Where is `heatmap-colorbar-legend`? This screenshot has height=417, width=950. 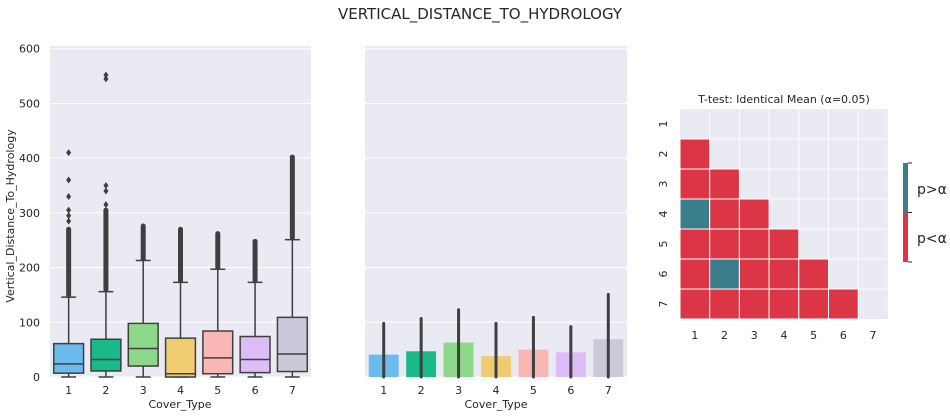 heatmap-colorbar-legend is located at coordinates (907, 212).